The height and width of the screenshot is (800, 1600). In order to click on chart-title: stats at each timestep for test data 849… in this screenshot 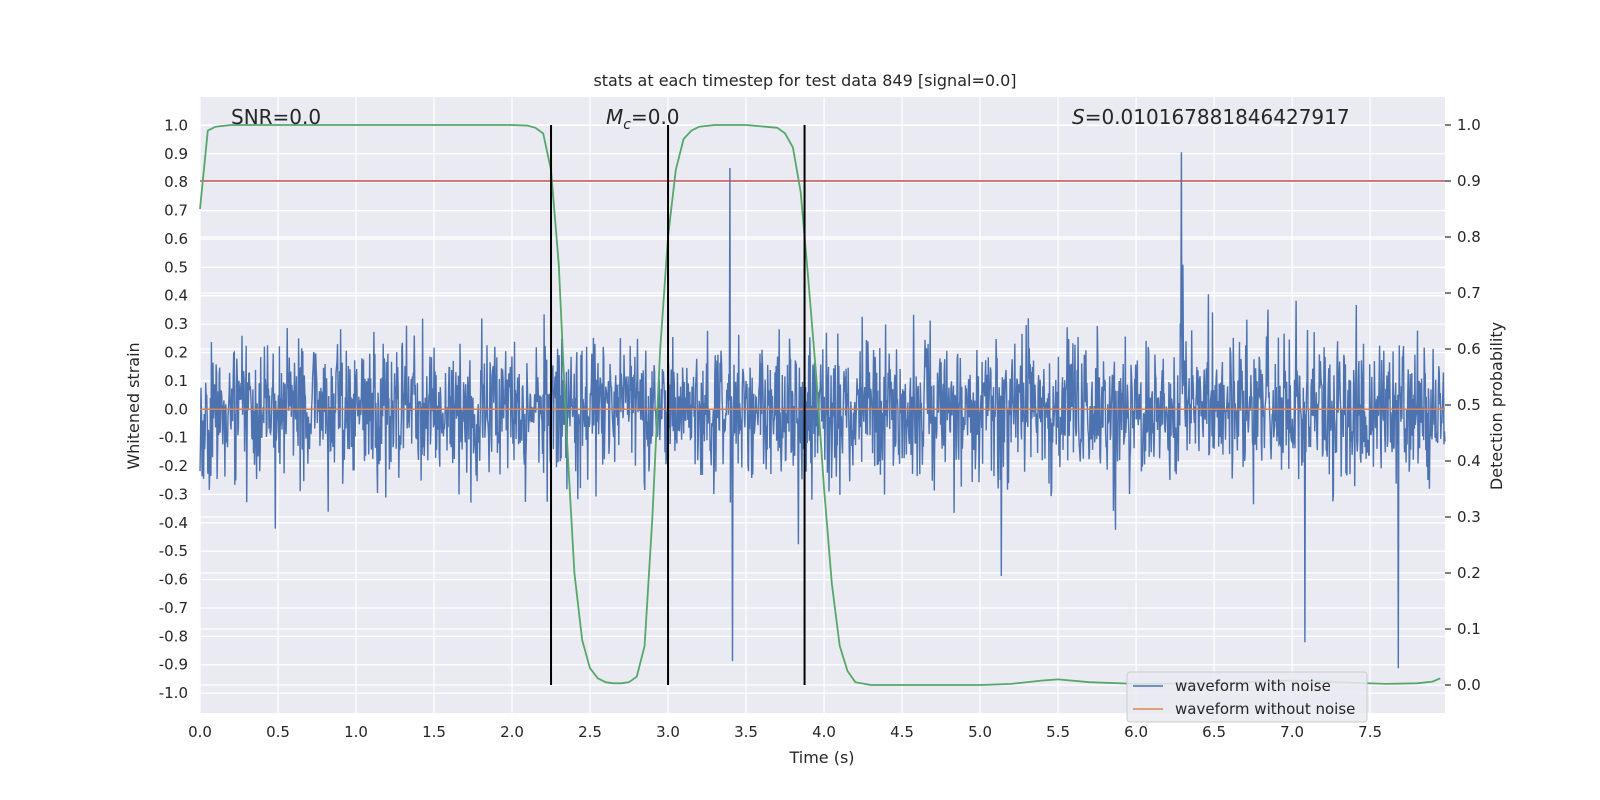, I will do `click(804, 80)`.